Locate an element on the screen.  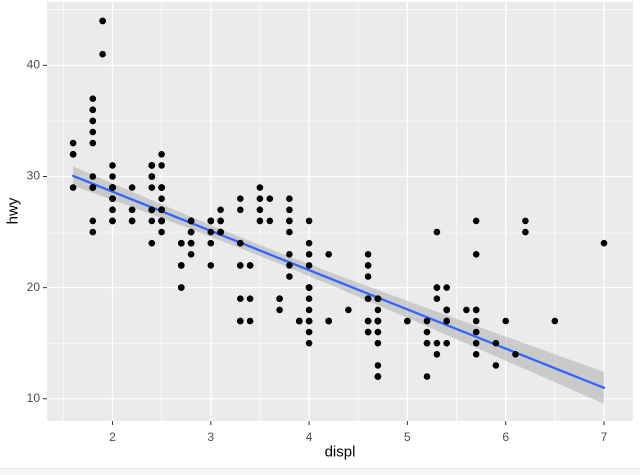
pane-divider is located at coordinates (320, 471).